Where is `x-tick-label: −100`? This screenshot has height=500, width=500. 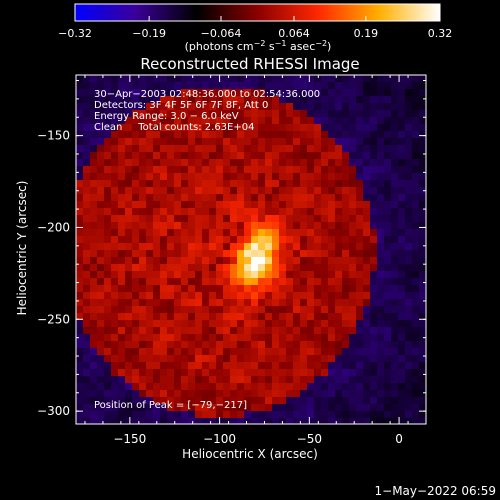
x-tick-label: −100 is located at coordinates (219, 439).